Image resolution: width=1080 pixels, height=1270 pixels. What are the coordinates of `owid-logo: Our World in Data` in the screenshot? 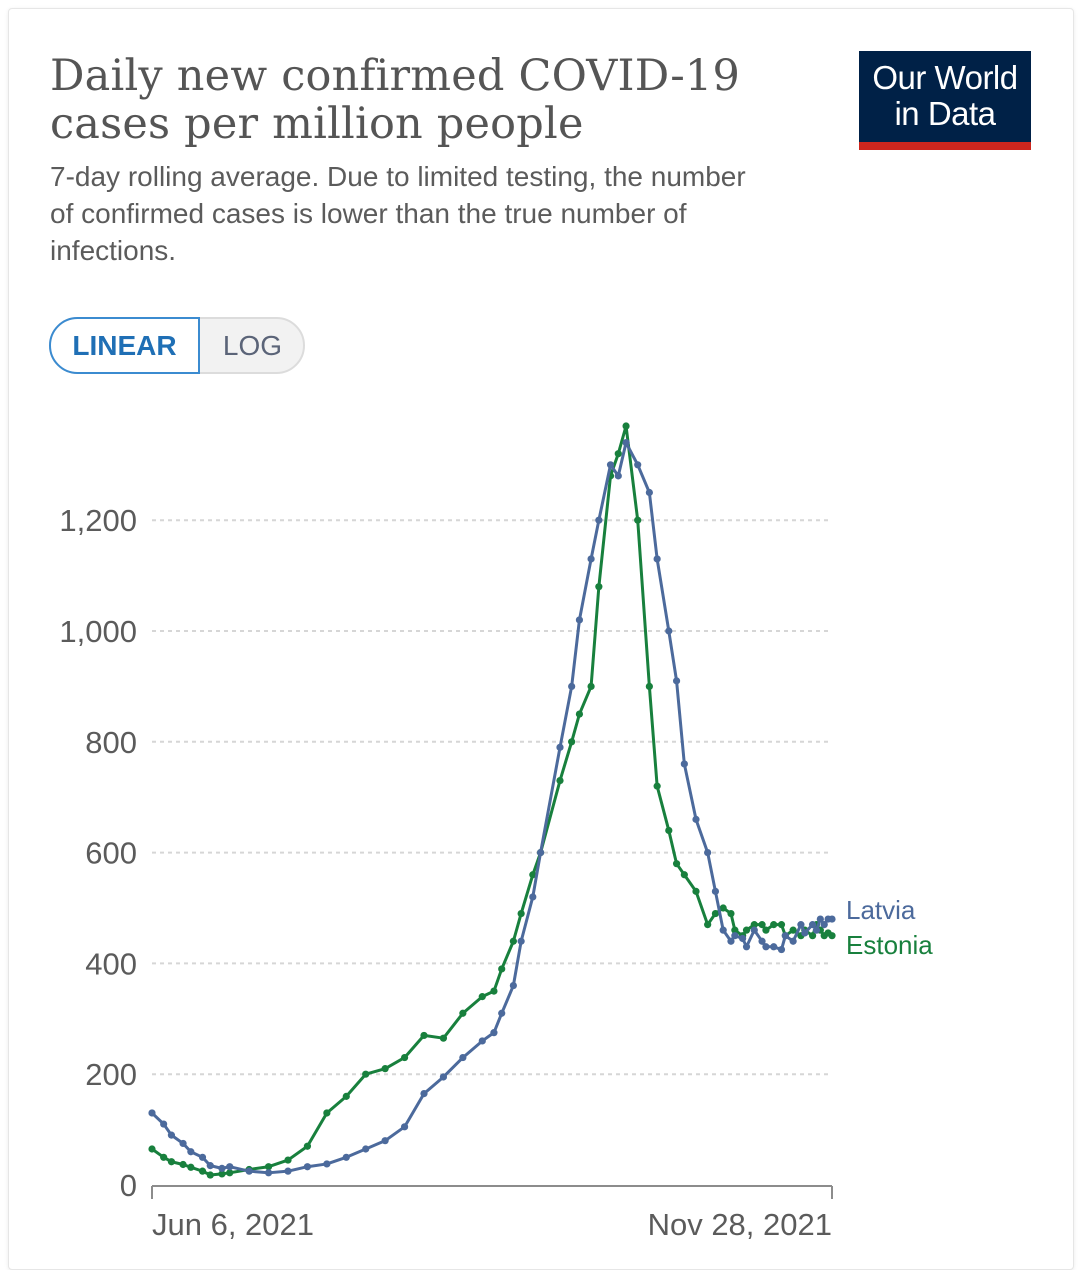 It's located at (945, 100).